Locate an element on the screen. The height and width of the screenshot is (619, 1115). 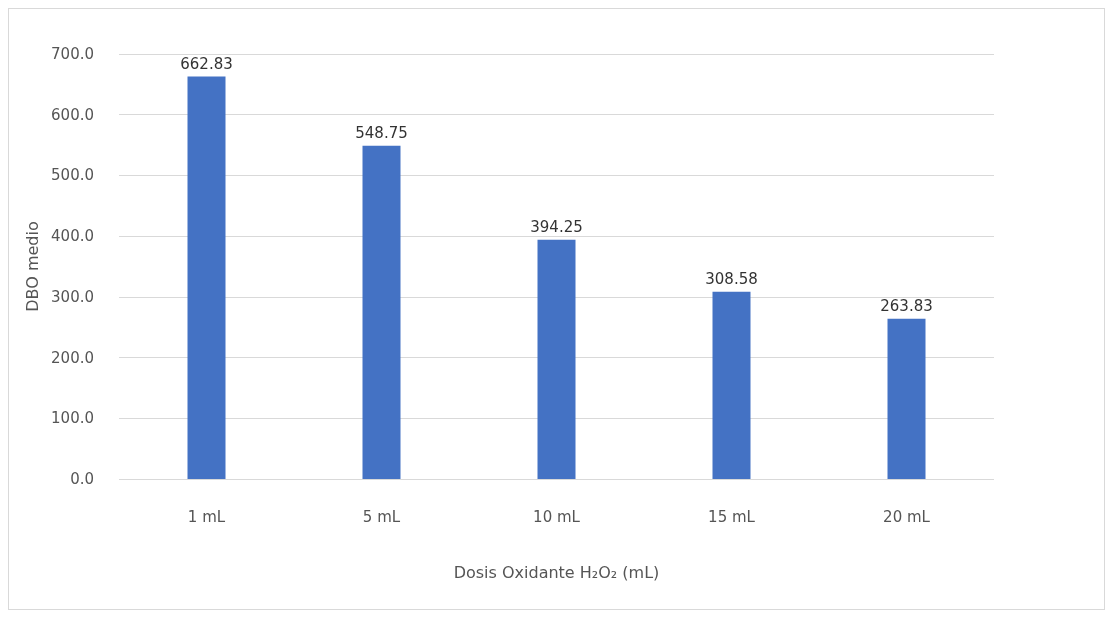
x-tick-label: 10 mL is located at coordinates (557, 516).